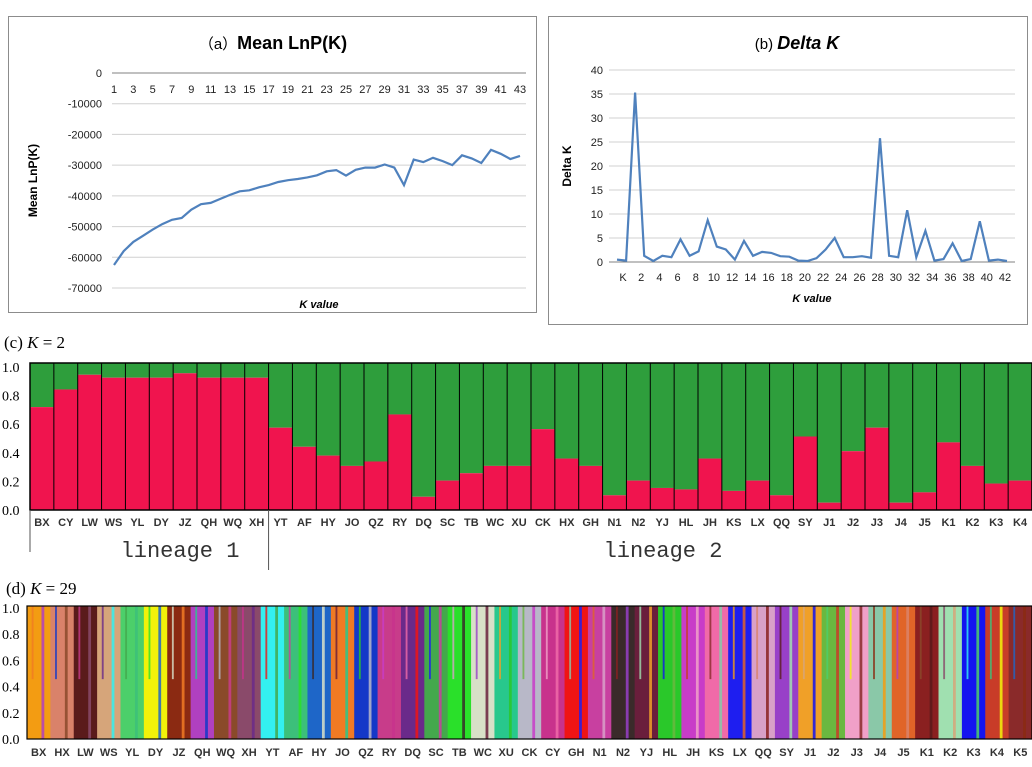  What do you see at coordinates (1020, 753) in the screenshot?
I see `category-label: K5` at bounding box center [1020, 753].